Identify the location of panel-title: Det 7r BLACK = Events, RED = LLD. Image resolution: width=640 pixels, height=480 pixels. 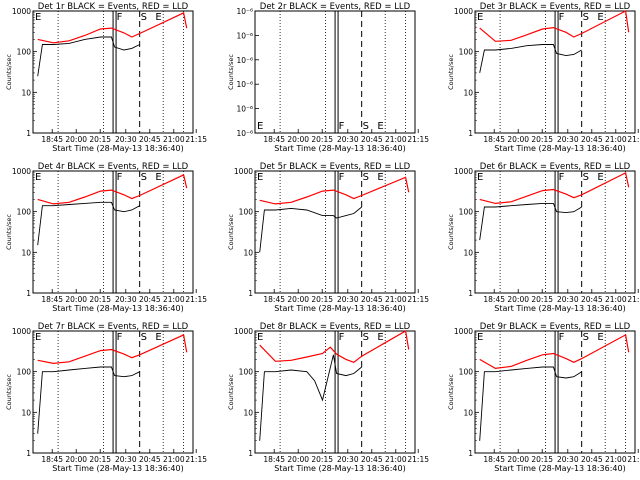
(113, 327).